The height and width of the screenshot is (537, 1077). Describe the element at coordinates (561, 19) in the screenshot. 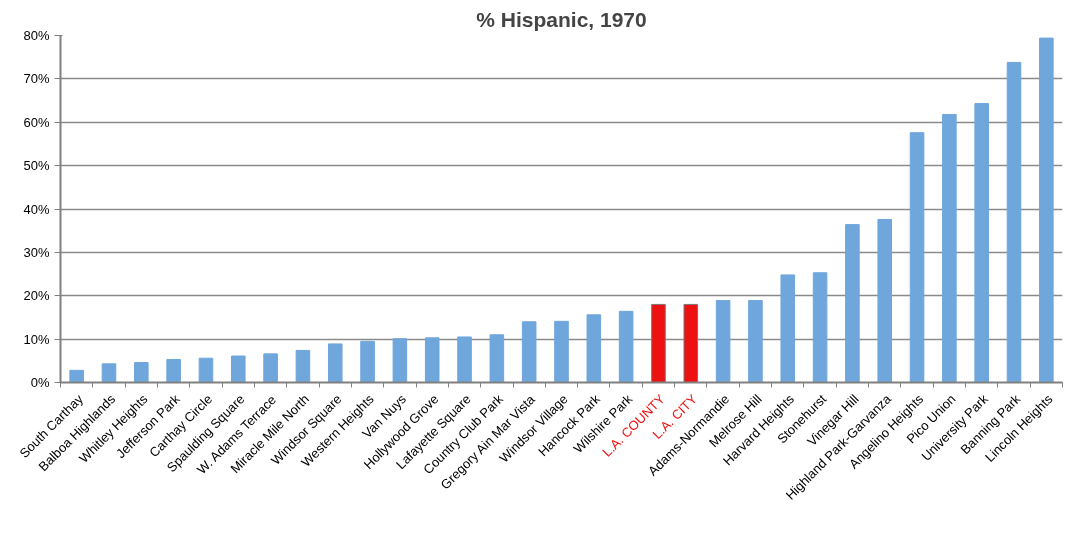

I see `chart-title: % Hispanic, 1970` at that location.